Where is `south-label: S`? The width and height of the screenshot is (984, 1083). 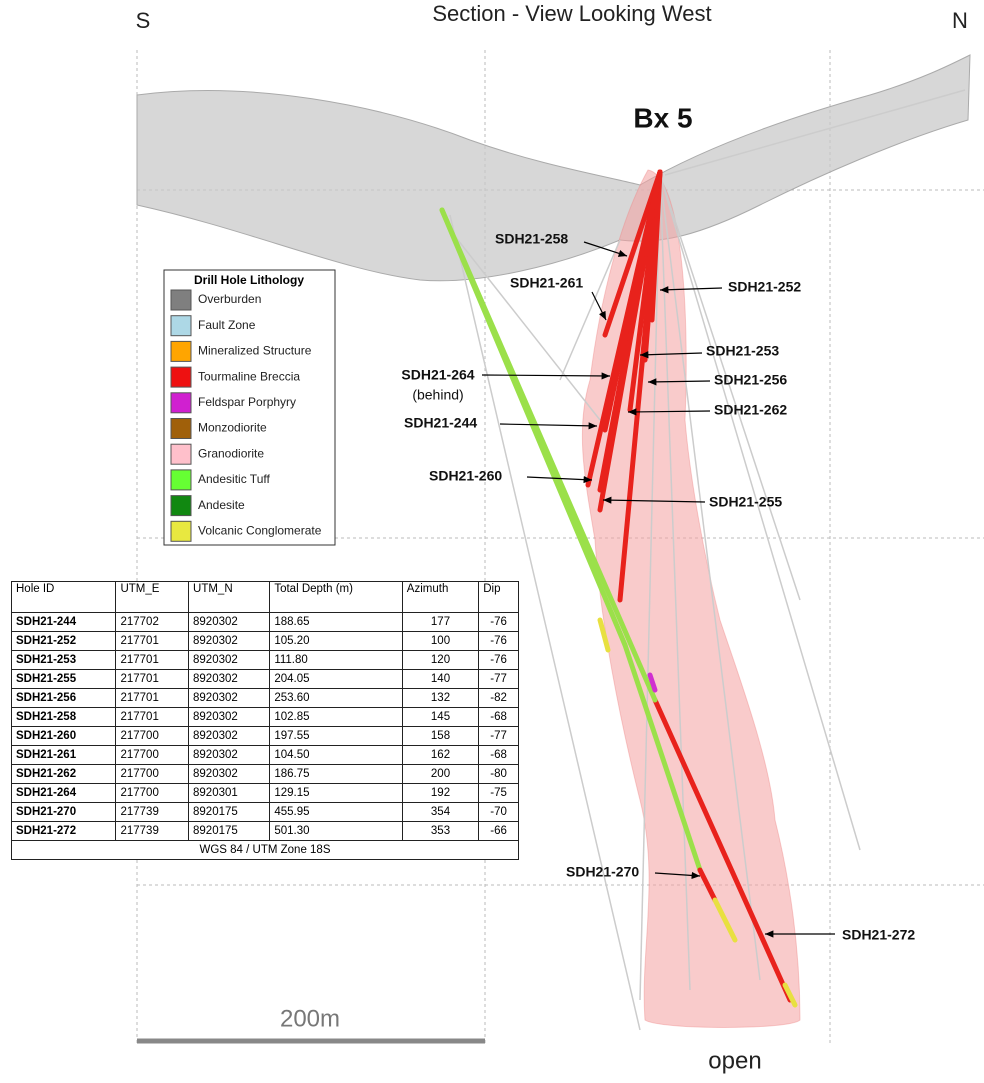
south-label: S is located at coordinates (143, 20).